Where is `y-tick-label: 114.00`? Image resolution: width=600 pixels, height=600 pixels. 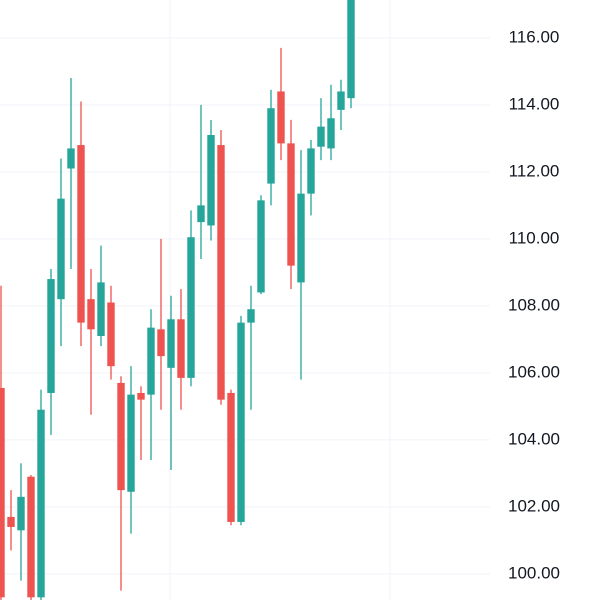
y-tick-label: 114.00 is located at coordinates (534, 103).